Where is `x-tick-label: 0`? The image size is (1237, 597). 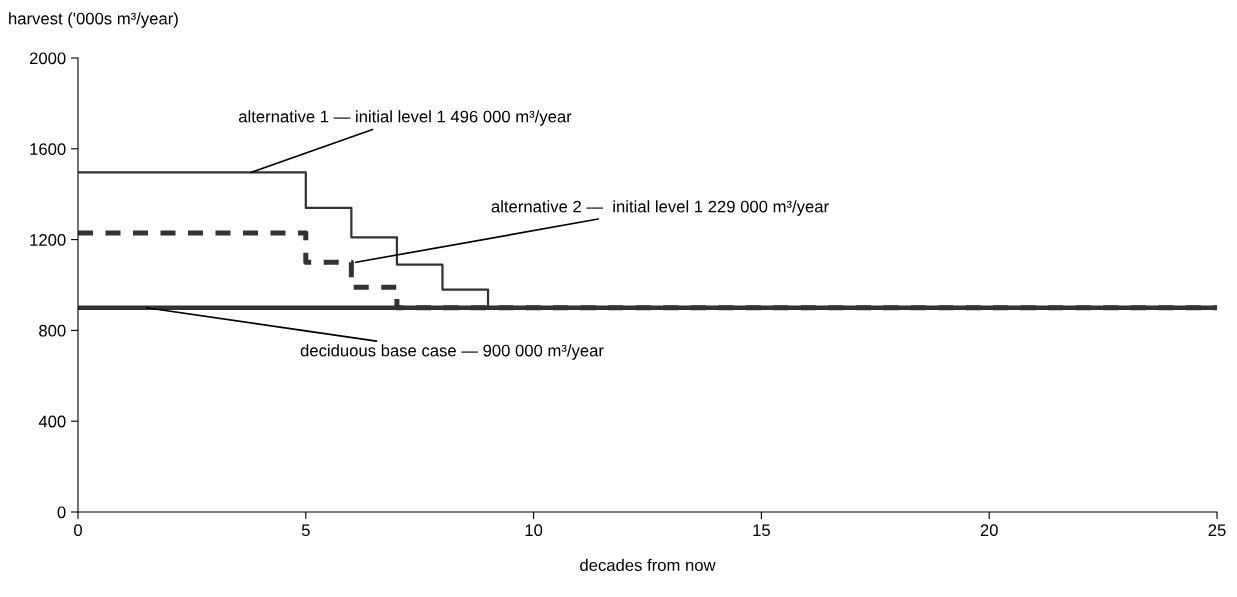 x-tick-label: 0 is located at coordinates (78, 530).